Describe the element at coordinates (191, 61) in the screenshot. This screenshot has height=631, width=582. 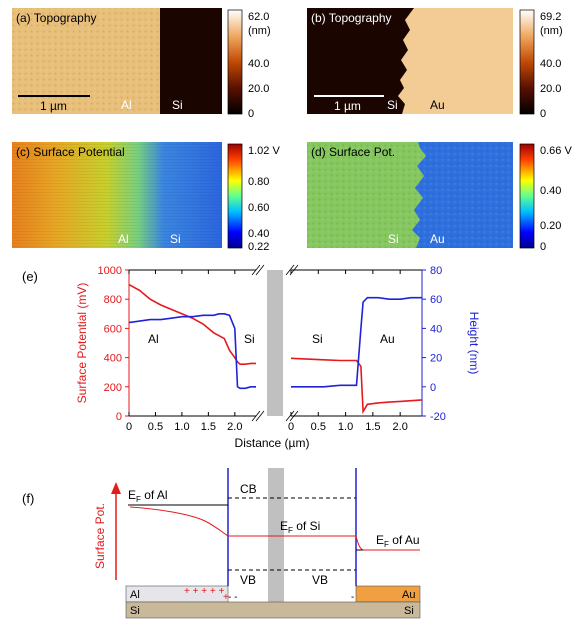
I see `topo-si-region` at that location.